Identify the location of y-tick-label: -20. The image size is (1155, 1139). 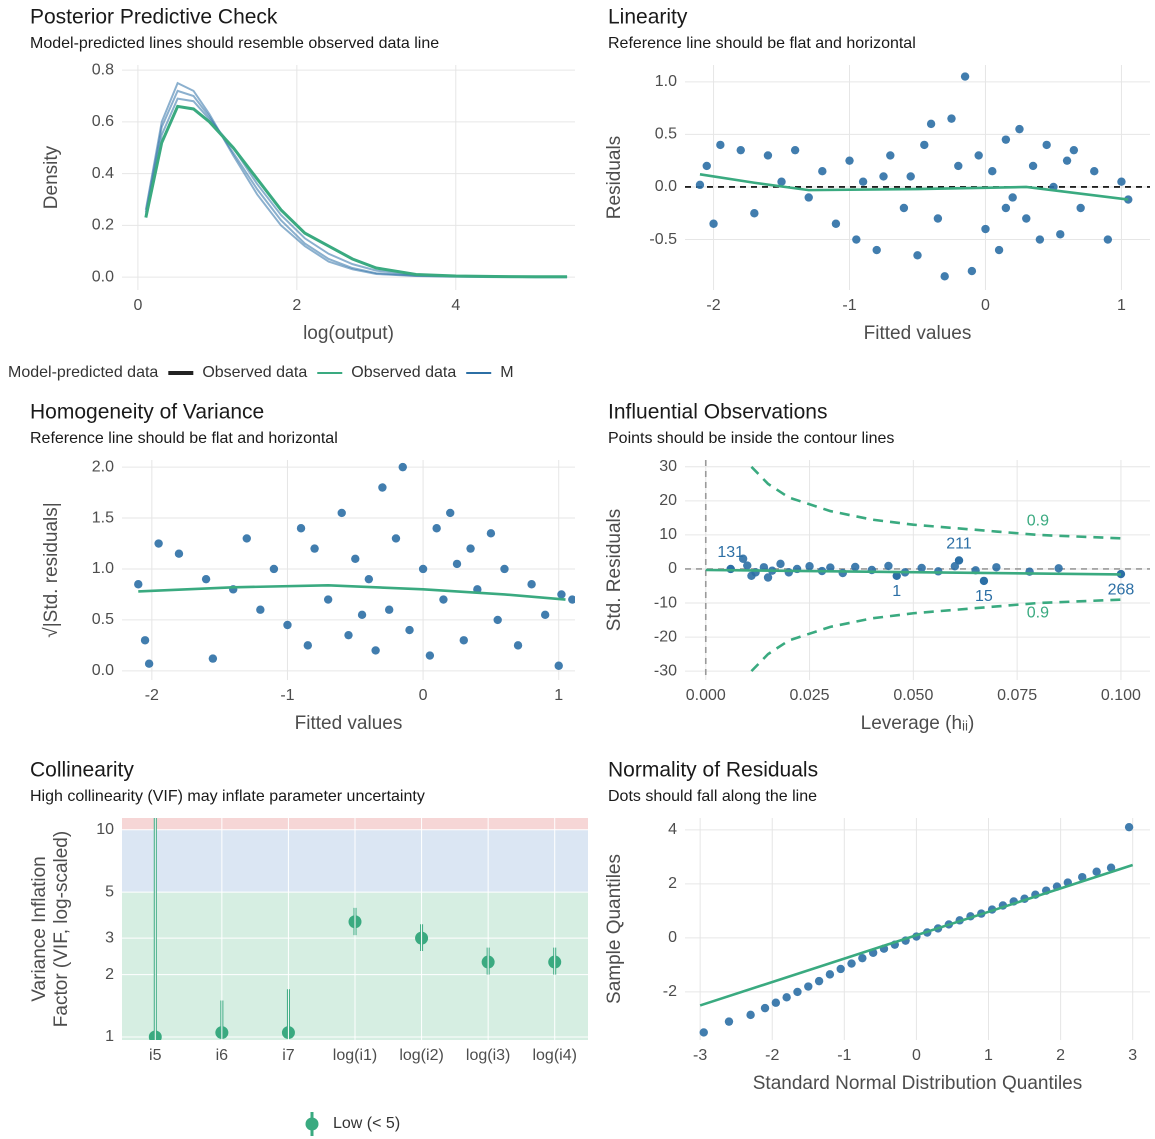
(665, 636).